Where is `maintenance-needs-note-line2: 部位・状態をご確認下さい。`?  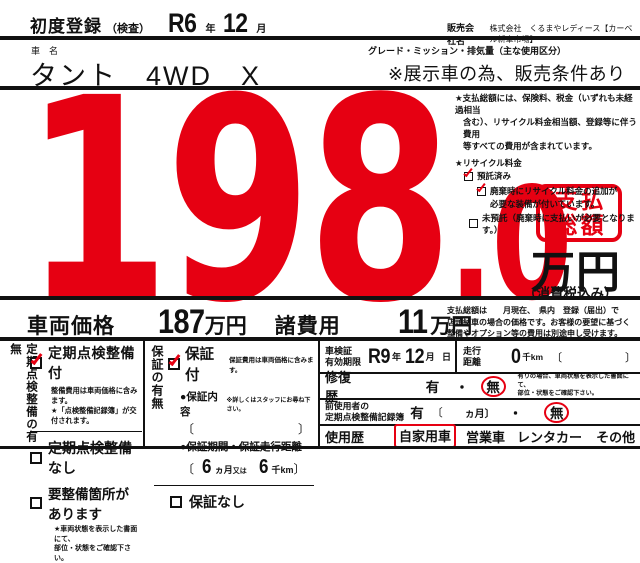
maintenance-needs-note-line2: 部位・状態をご確認下さい。 is located at coordinates (98, 553).